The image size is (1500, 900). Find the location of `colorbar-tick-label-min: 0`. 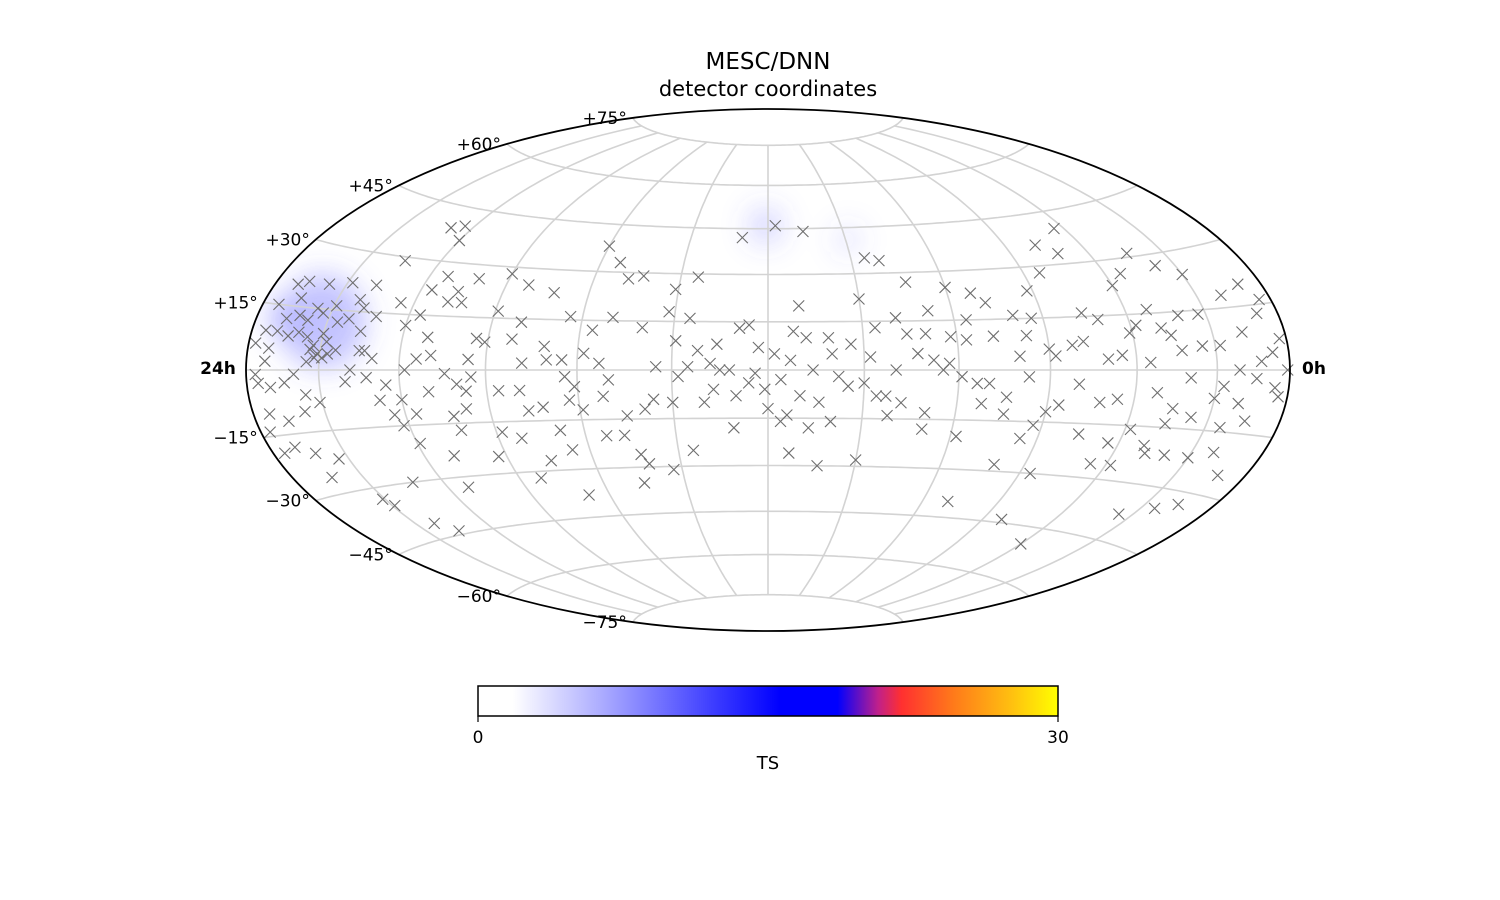

colorbar-tick-label-min: 0 is located at coordinates (478, 738).